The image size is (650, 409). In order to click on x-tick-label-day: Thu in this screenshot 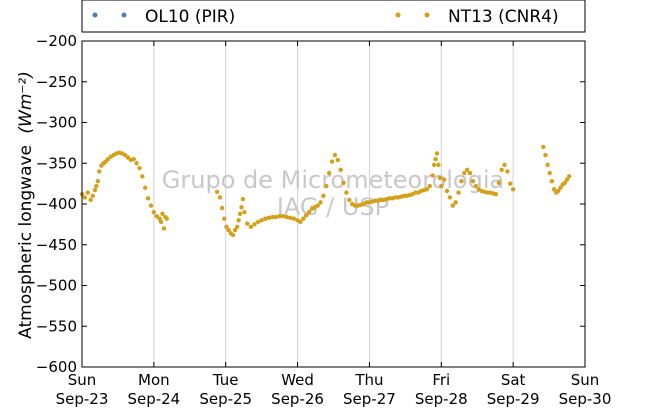, I will do `click(368, 380)`.